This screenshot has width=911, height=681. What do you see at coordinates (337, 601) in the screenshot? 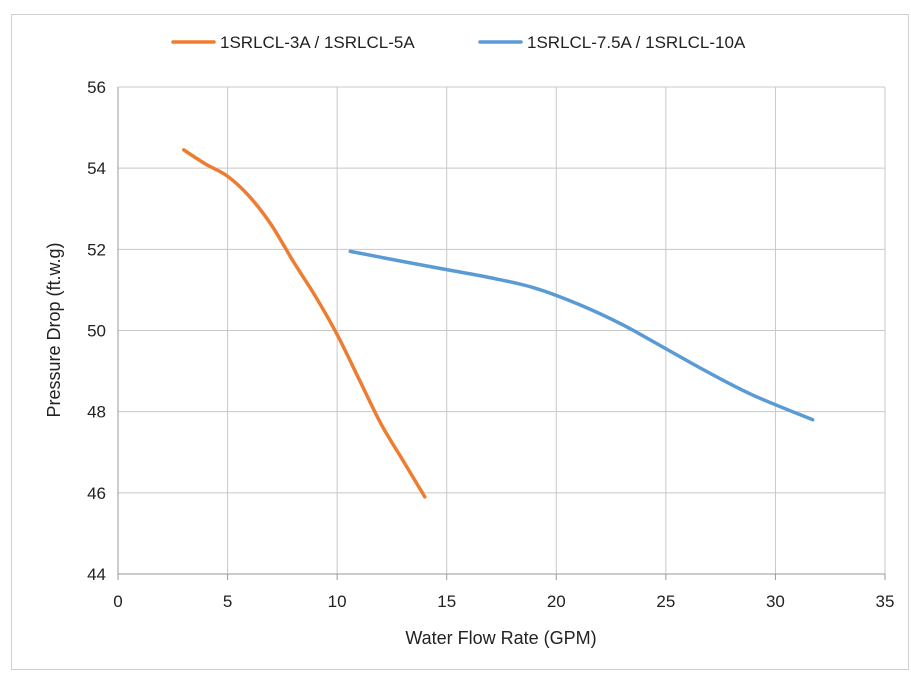
I see `x-tick-label: 10` at bounding box center [337, 601].